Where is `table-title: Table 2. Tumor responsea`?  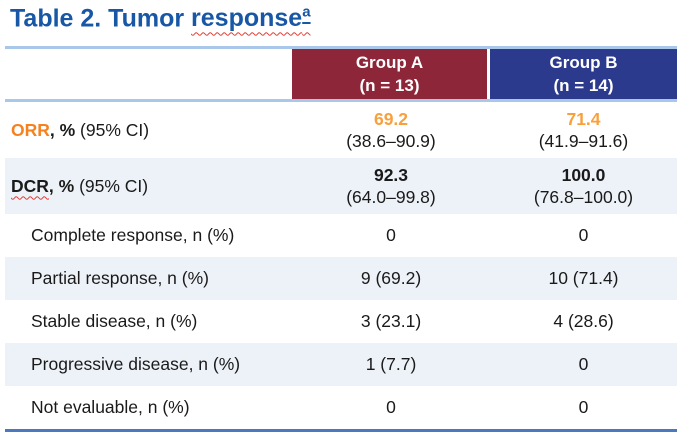 table-title: Table 2. Tumor responsea is located at coordinates (160, 18).